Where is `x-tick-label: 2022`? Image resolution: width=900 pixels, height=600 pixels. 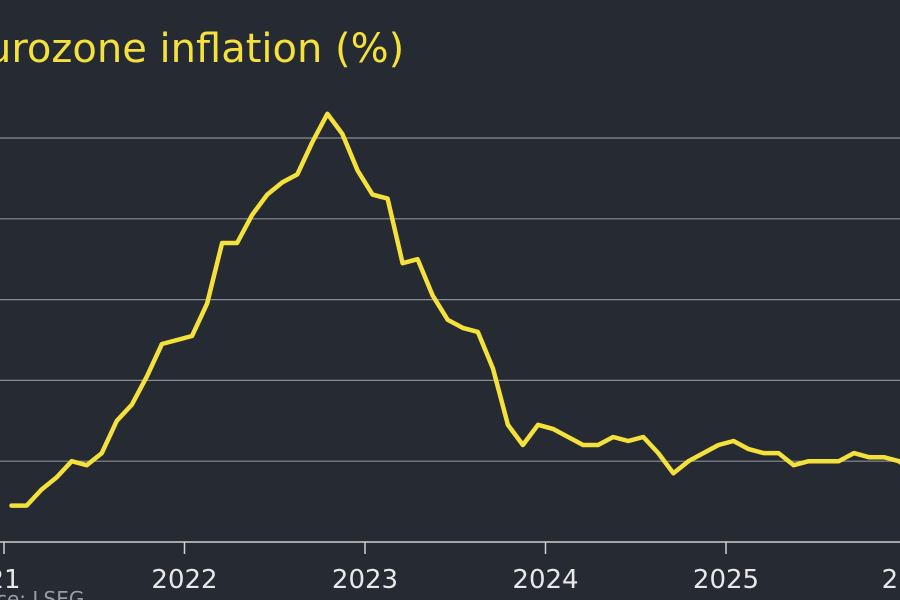
x-tick-label: 2022 is located at coordinates (184, 580).